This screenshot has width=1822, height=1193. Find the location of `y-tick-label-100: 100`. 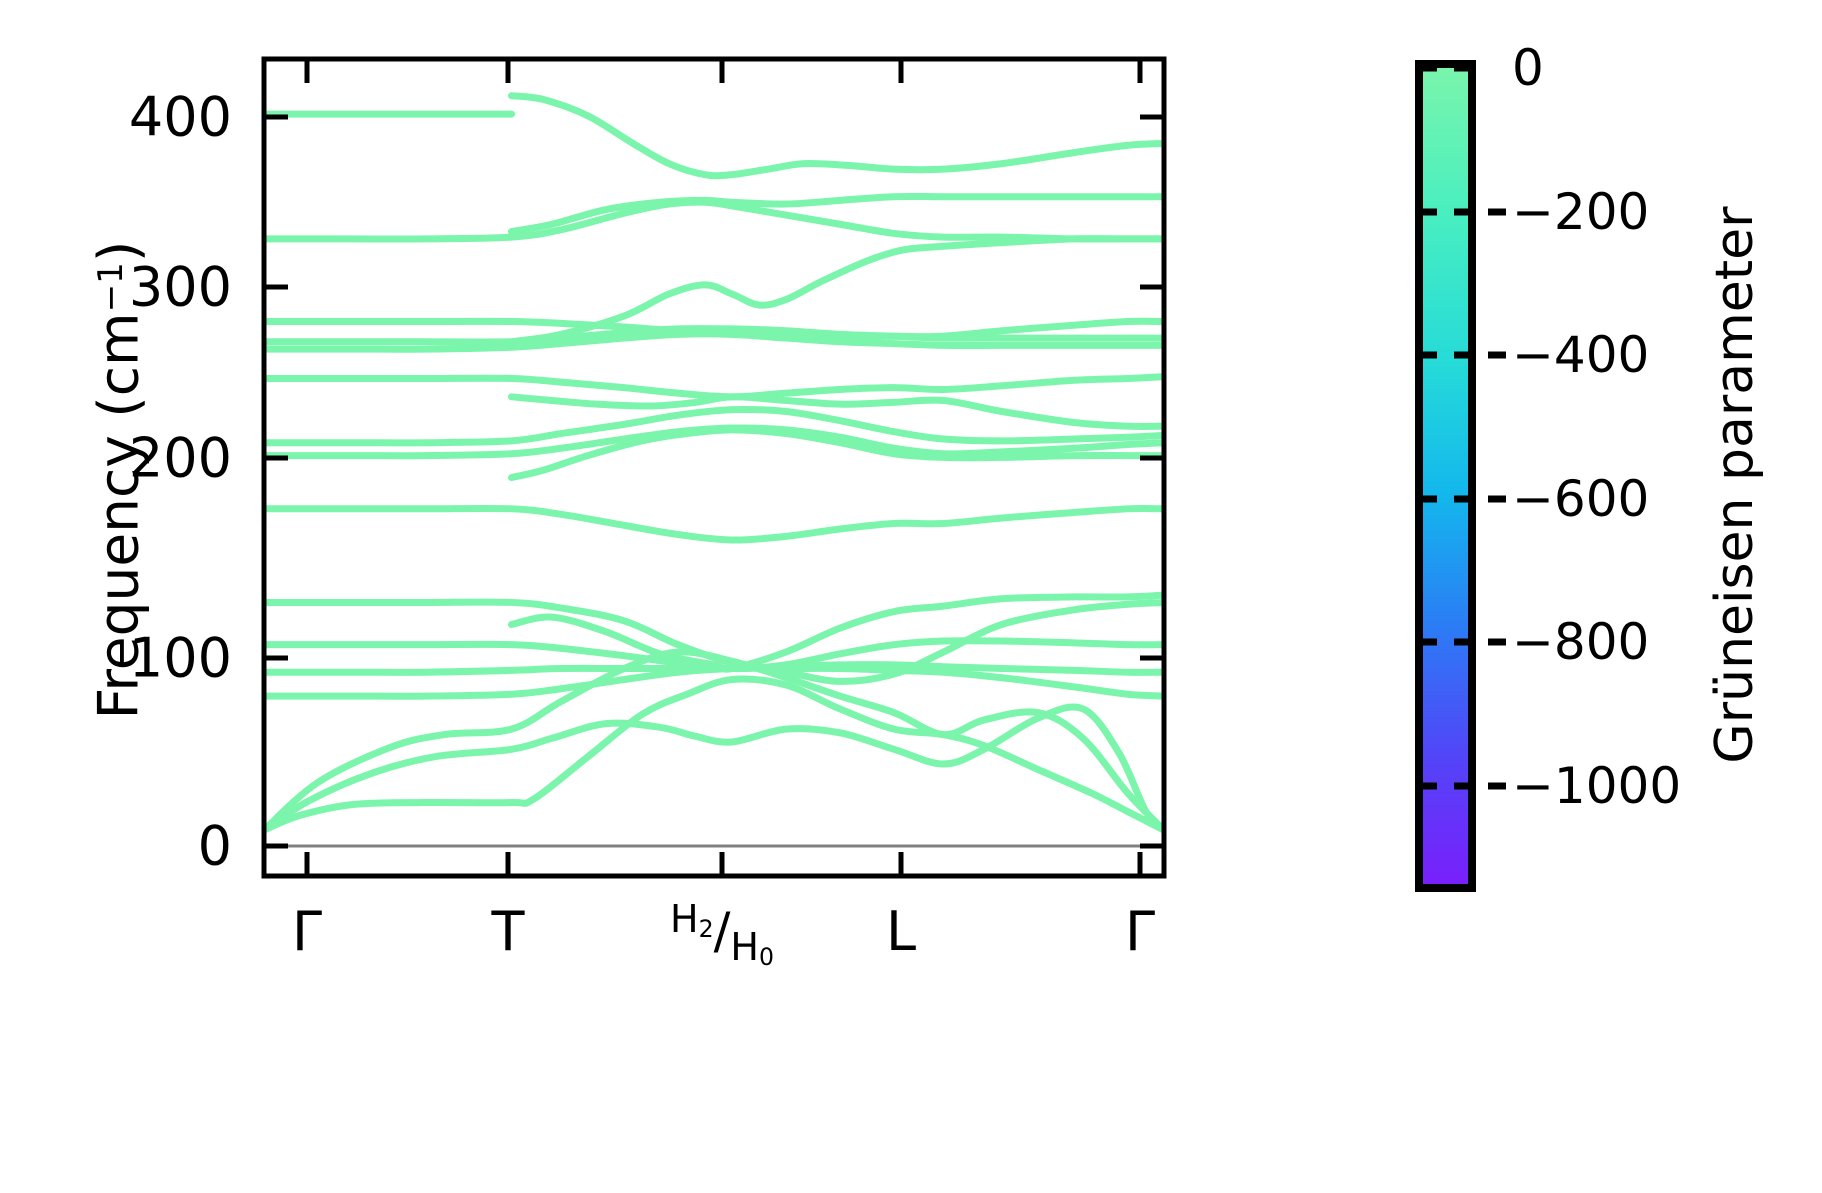

y-tick-label-100: 100 is located at coordinates (180, 658).